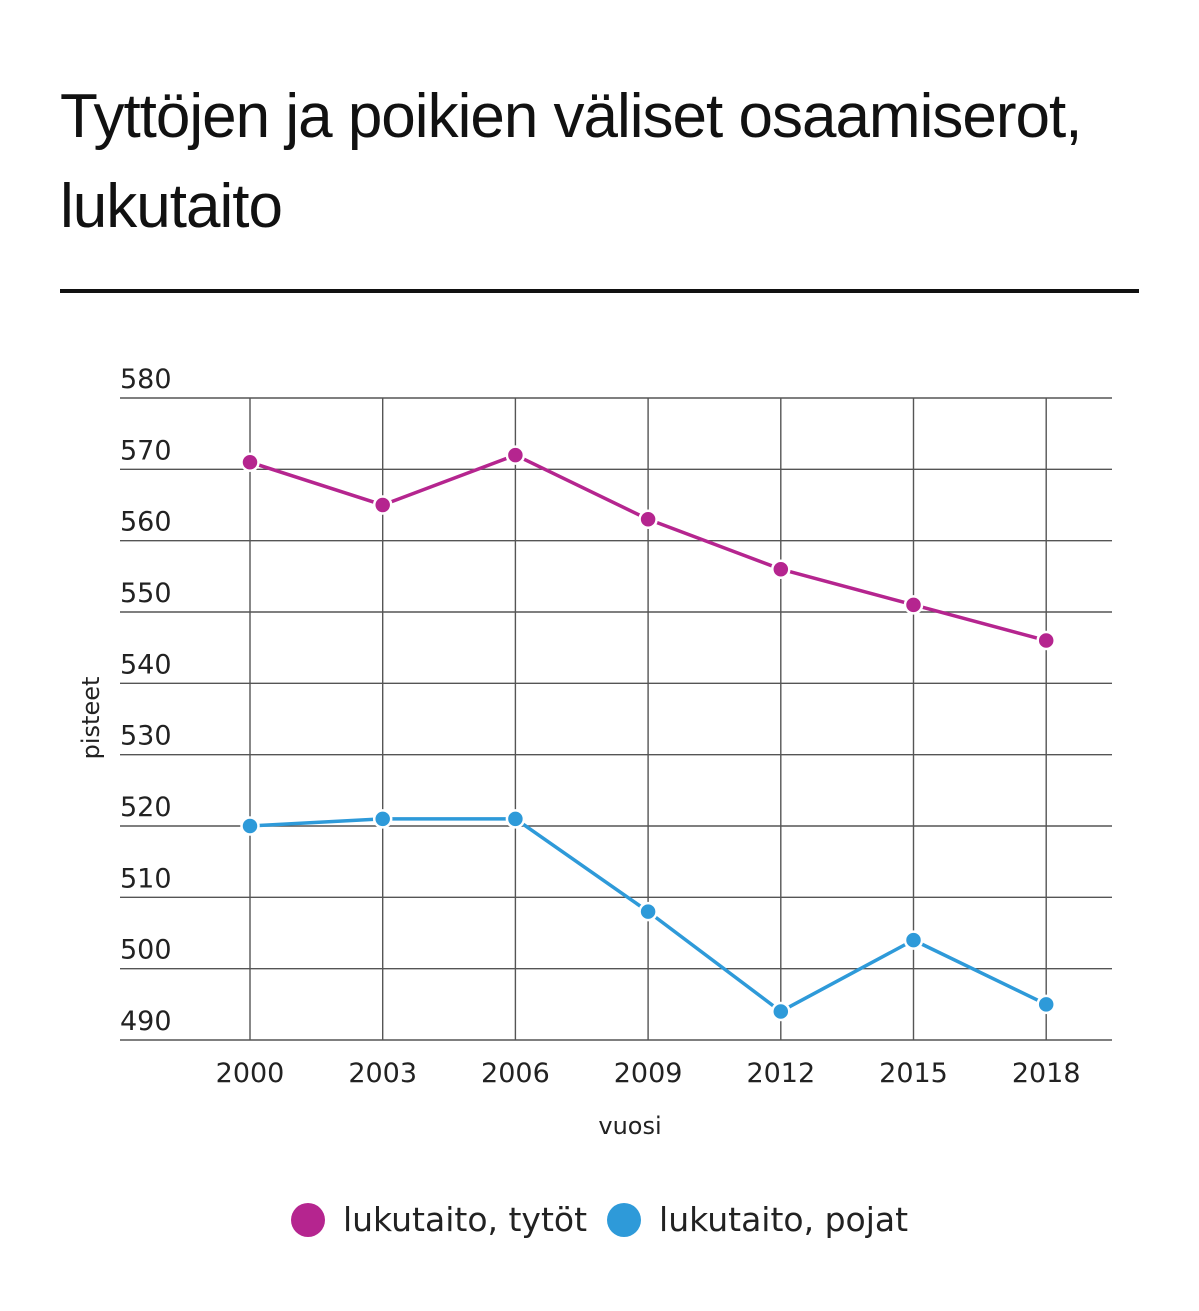 The height and width of the screenshot is (1311, 1199). I want to click on x-tick-label: 2000, so click(250, 1073).